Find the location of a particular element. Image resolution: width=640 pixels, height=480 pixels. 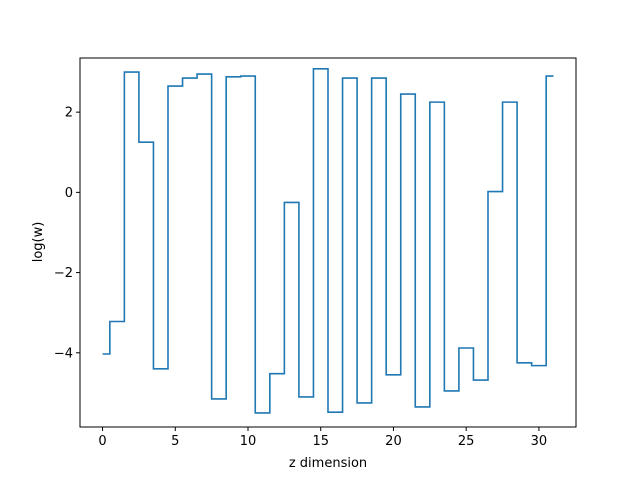

x-tick-label: 30 is located at coordinates (539, 441).